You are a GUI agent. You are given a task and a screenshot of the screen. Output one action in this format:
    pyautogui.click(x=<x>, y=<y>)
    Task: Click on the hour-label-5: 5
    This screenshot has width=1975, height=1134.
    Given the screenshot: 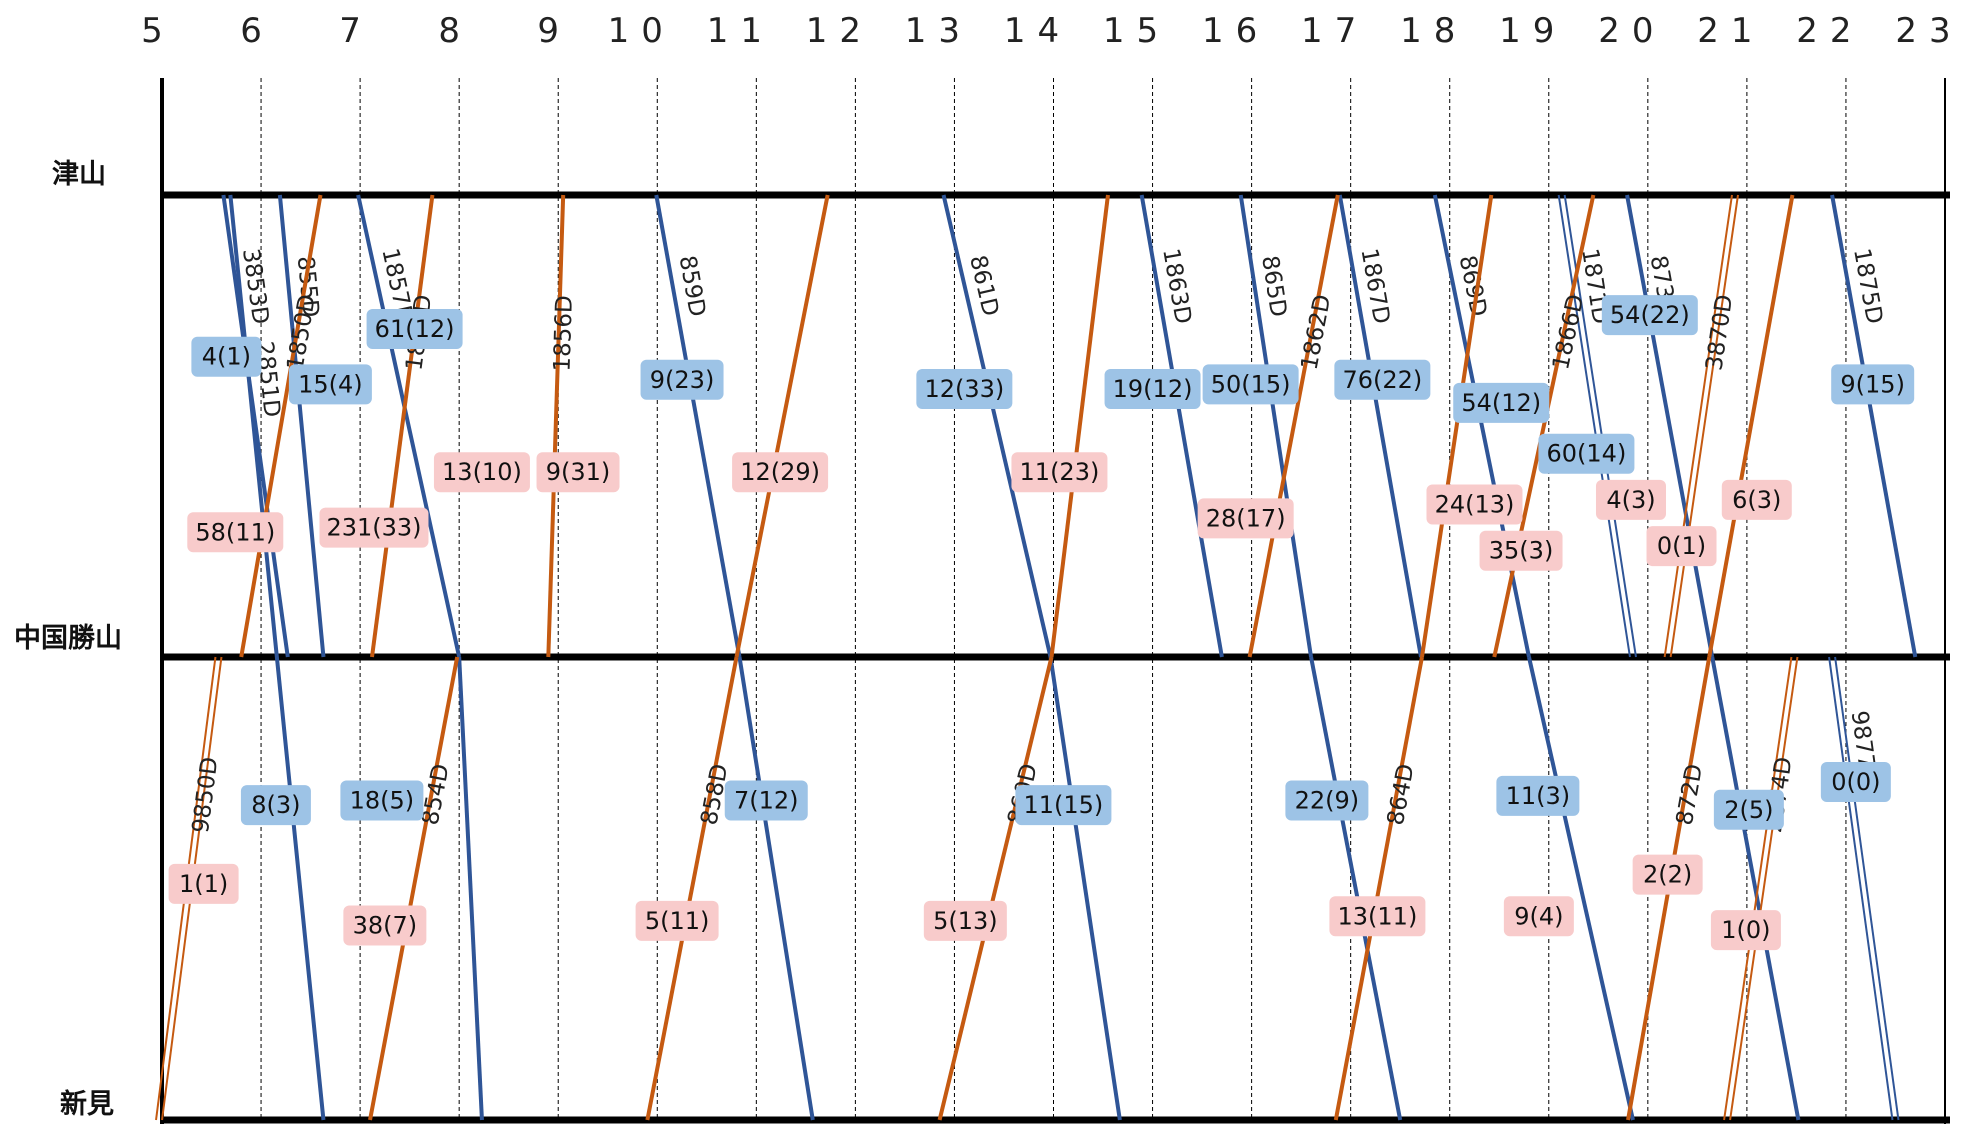 What is the action you would take?
    pyautogui.click(x=158, y=31)
    